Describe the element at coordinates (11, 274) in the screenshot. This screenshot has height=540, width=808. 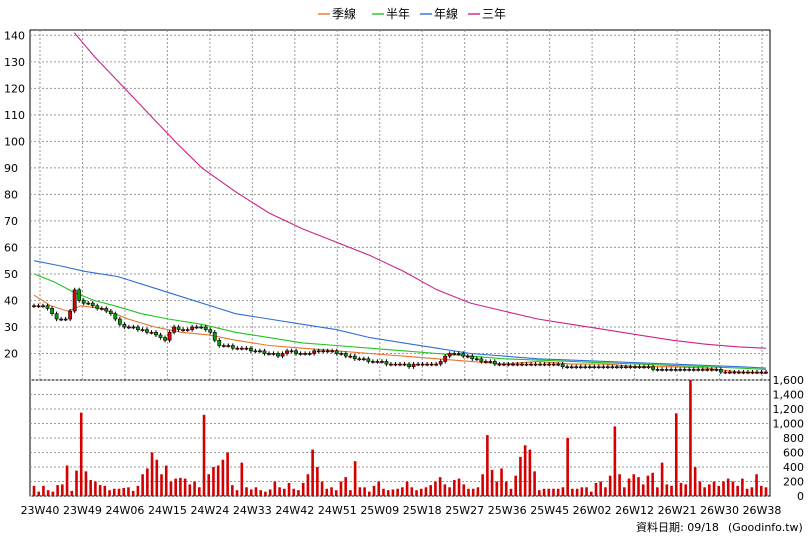
I see `price-tick-label: 50` at that location.